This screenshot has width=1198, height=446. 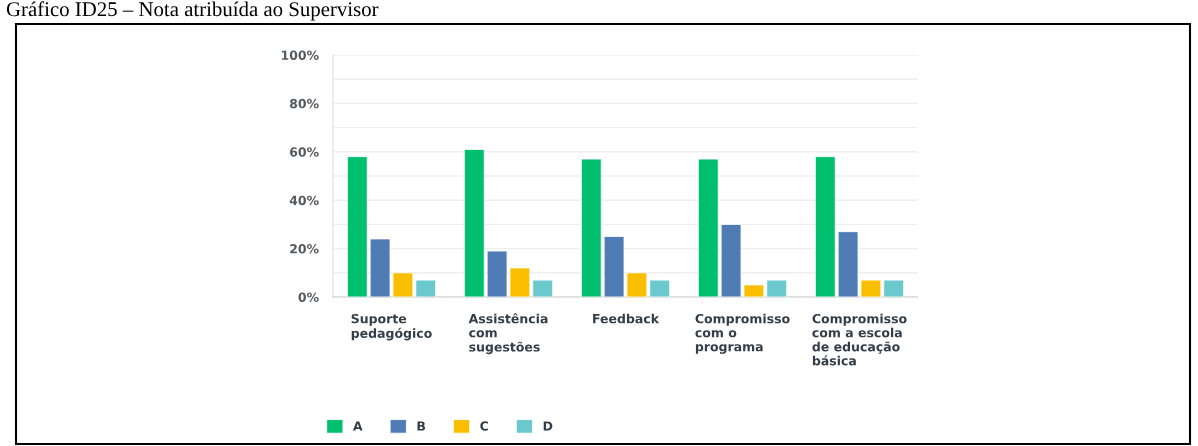 I want to click on x-tick-label: Suporte pedagógico, so click(x=391, y=327).